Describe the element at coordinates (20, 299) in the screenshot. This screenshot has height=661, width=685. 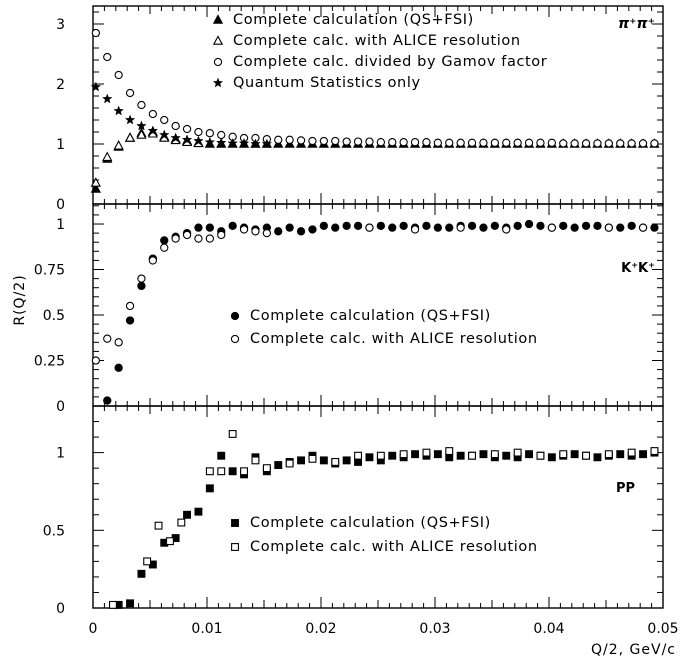
I see `y-axis-label: R(Q/2)` at that location.